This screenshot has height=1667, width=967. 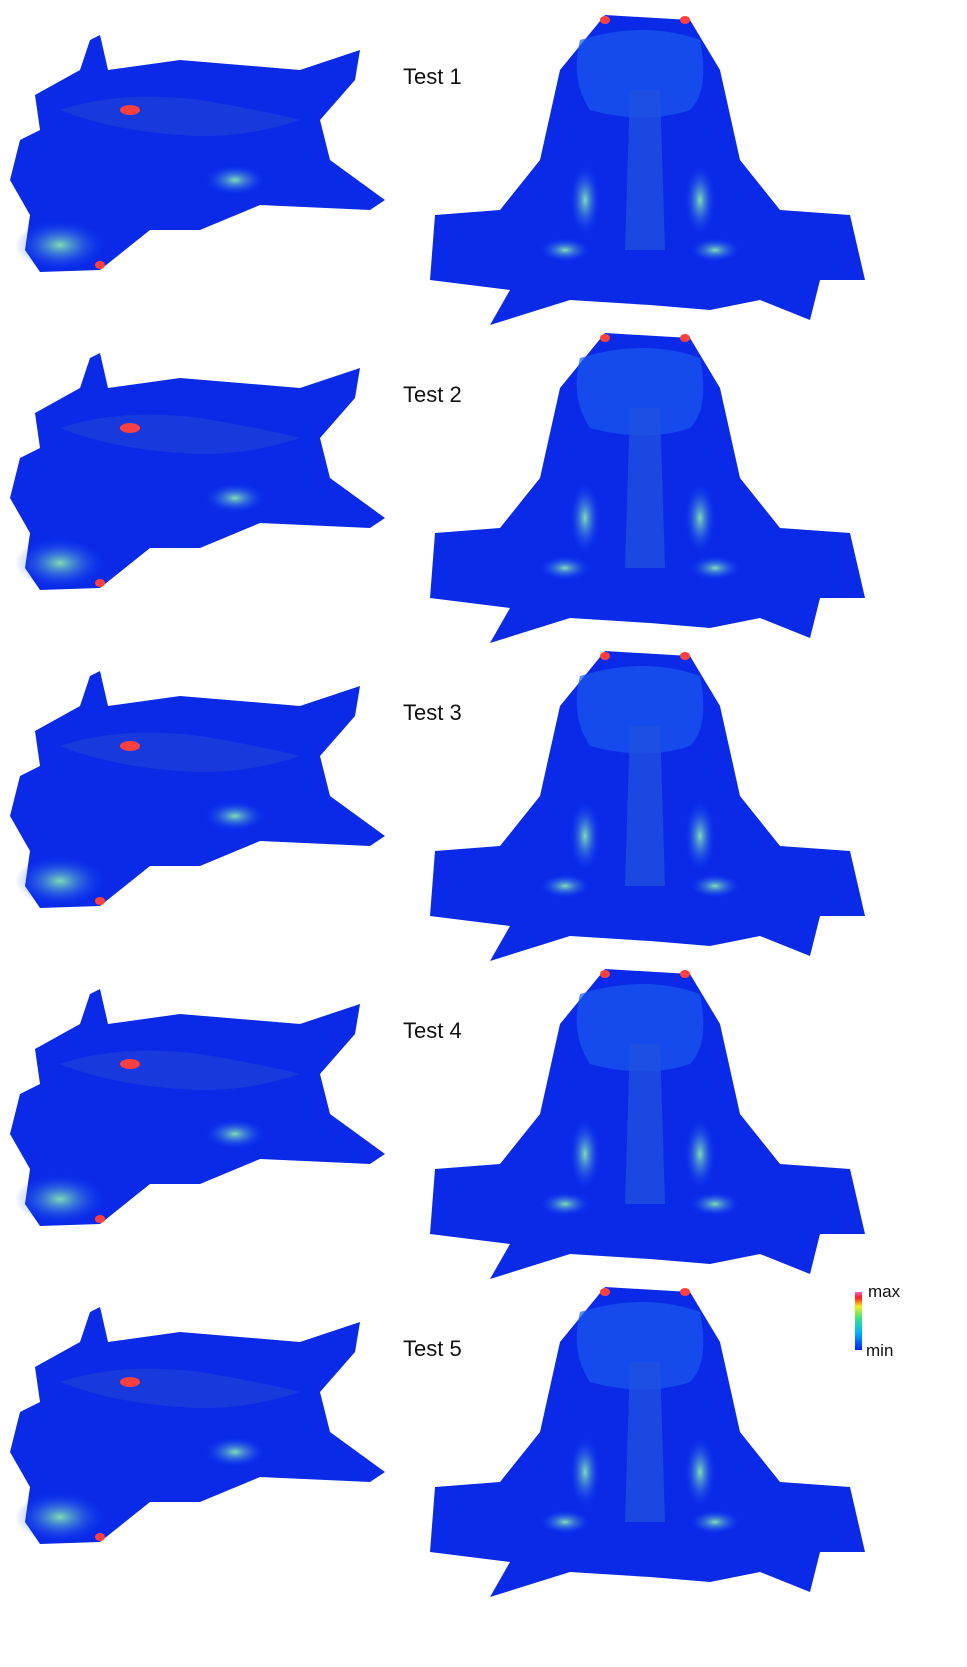 What do you see at coordinates (858, 1321) in the screenshot?
I see `legend-bar` at bounding box center [858, 1321].